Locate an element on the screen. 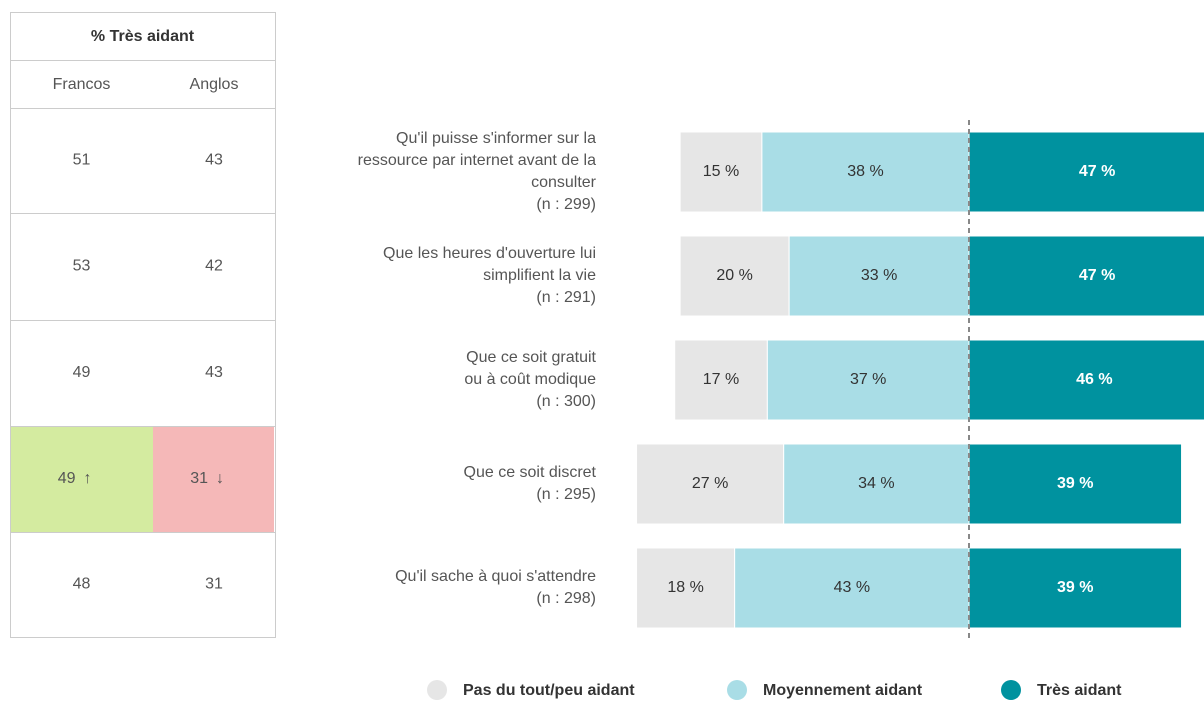  table-title: % Très aidant is located at coordinates (143, 36).